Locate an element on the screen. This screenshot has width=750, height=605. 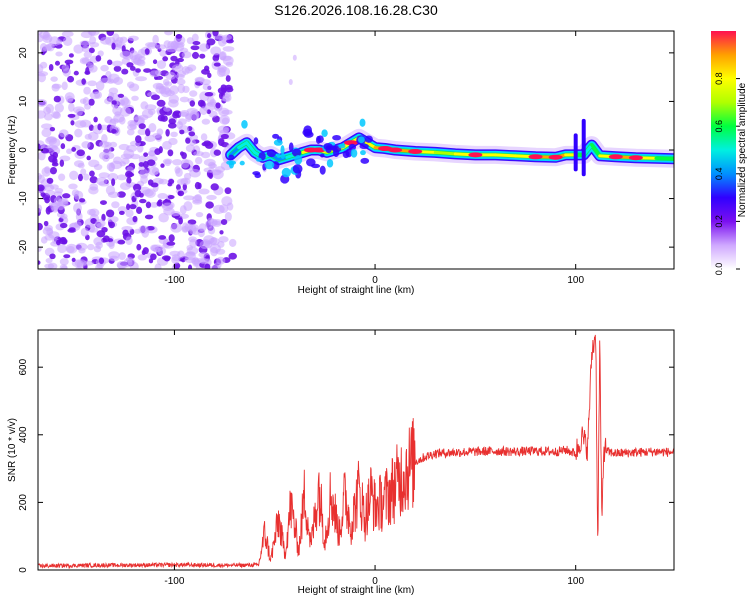
colorbar-tick-label: 0.2 is located at coordinates (719, 221).